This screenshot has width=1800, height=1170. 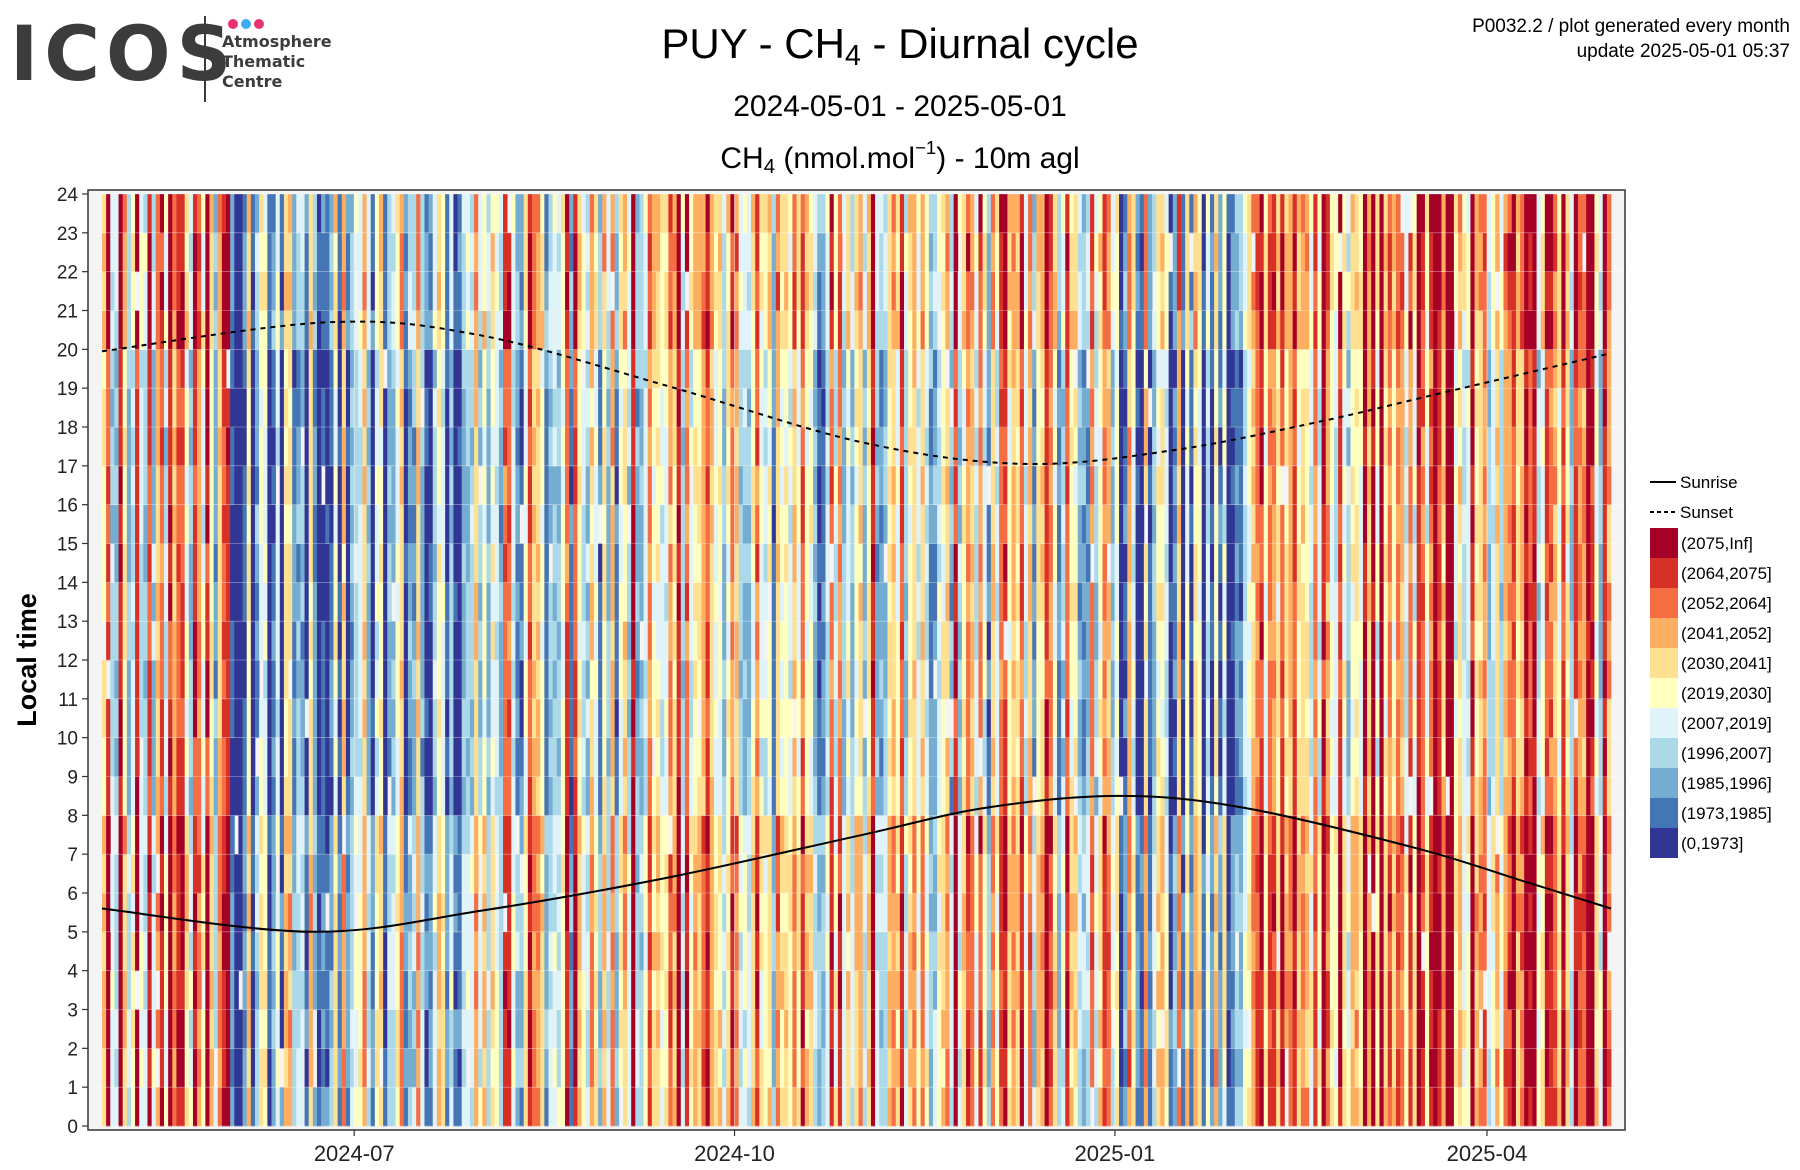 I want to click on icos-logo: ICOS Atmosphere Thematic Centre, so click(x=175, y=62).